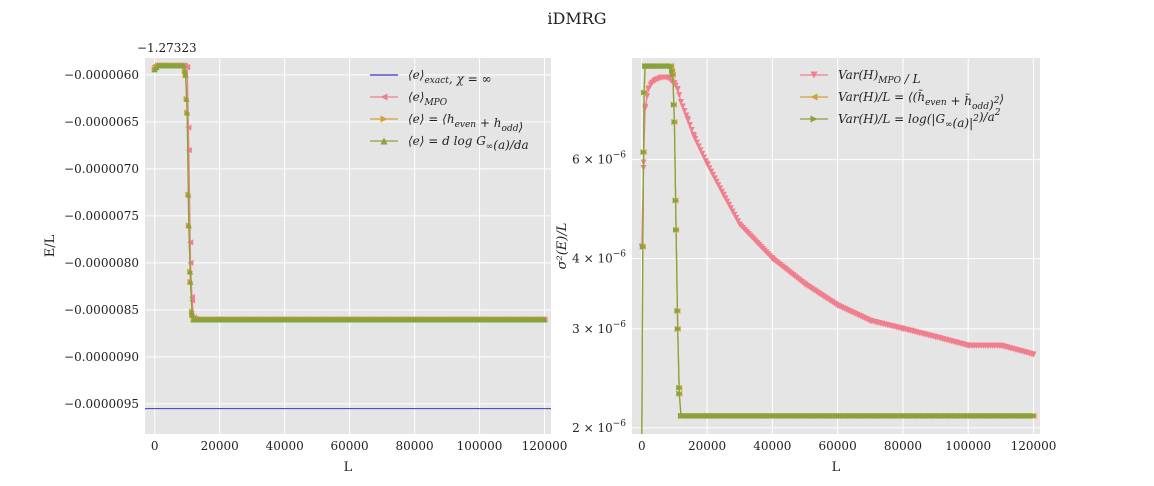  I want to click on chart0-y-tick-label: −0.0000065, so click(101, 122).